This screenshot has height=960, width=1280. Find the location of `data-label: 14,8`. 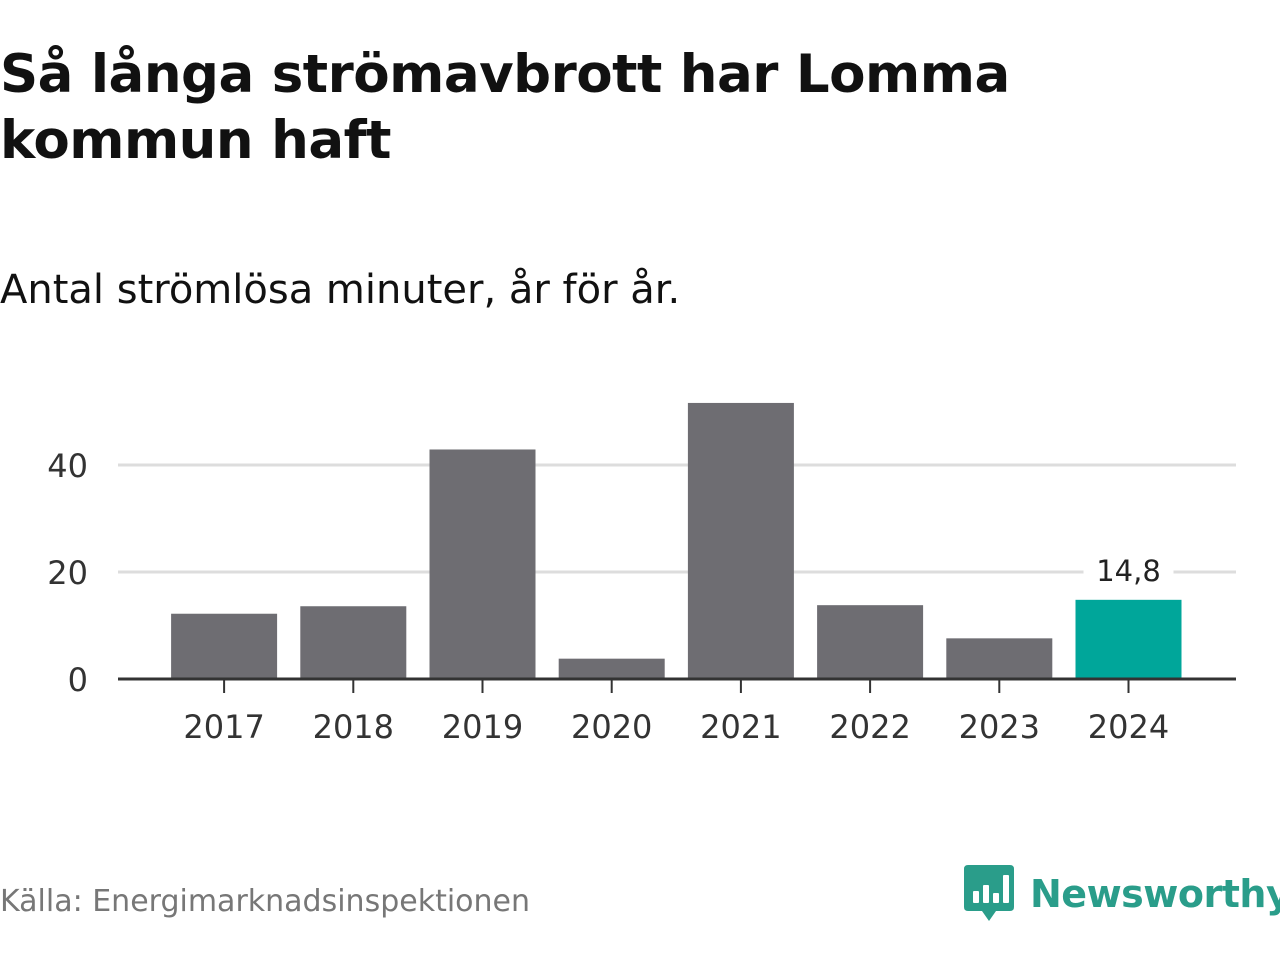

data-label: 14,8 is located at coordinates (1128, 571).